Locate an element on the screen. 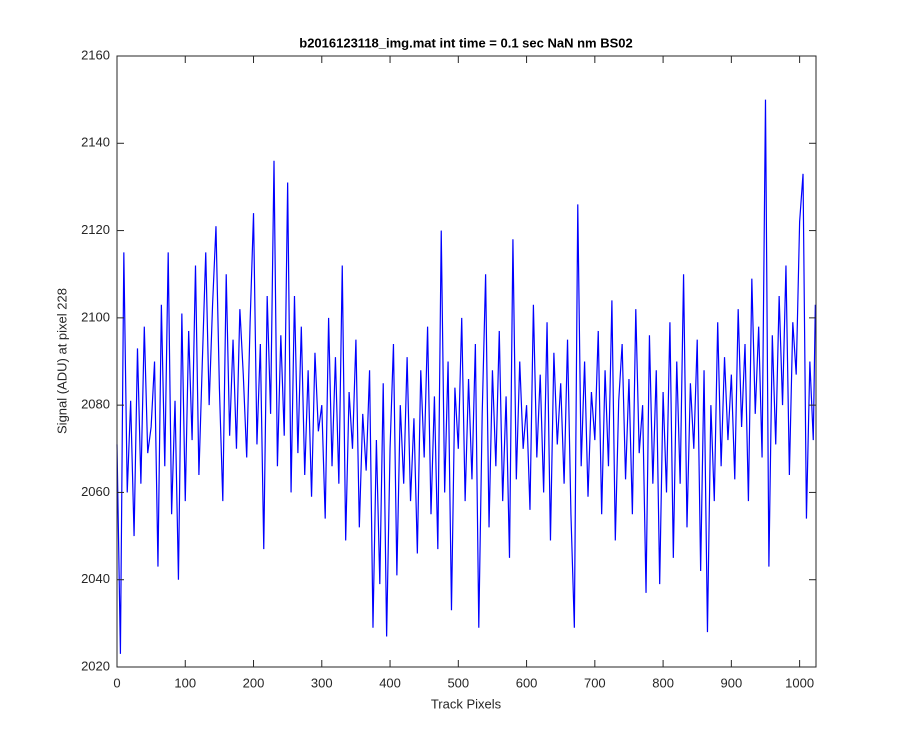  x-tick-label: 900 is located at coordinates (732, 682).